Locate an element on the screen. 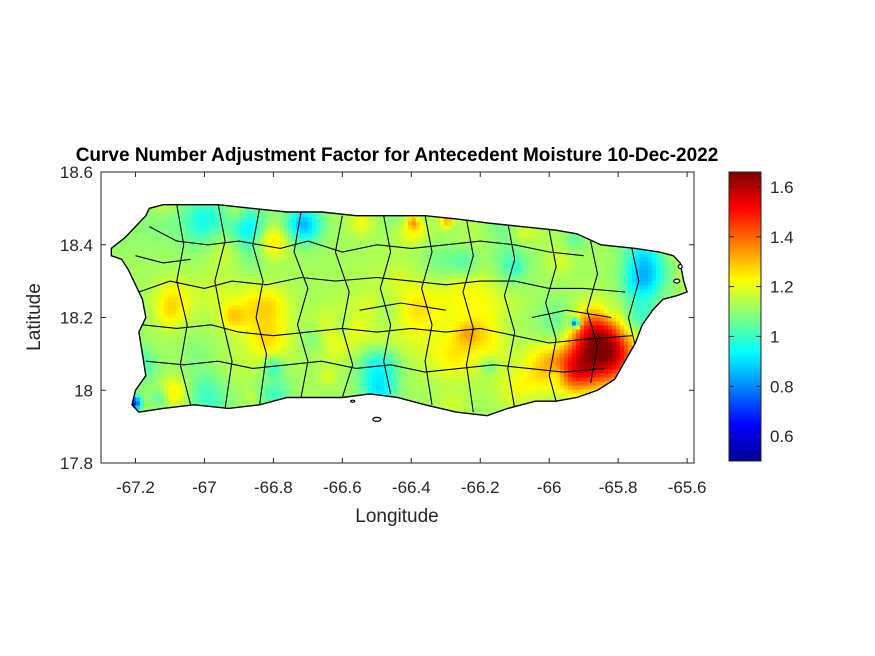  y-tick-label: 18.6 is located at coordinates (76, 172).